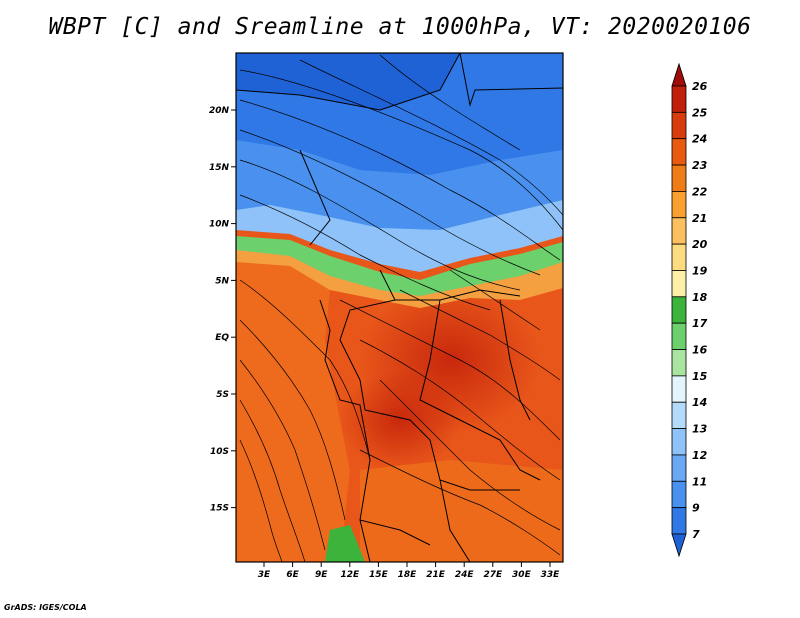  Describe the element at coordinates (219, 225) in the screenshot. I see `lat-tick-label: 10N` at that location.